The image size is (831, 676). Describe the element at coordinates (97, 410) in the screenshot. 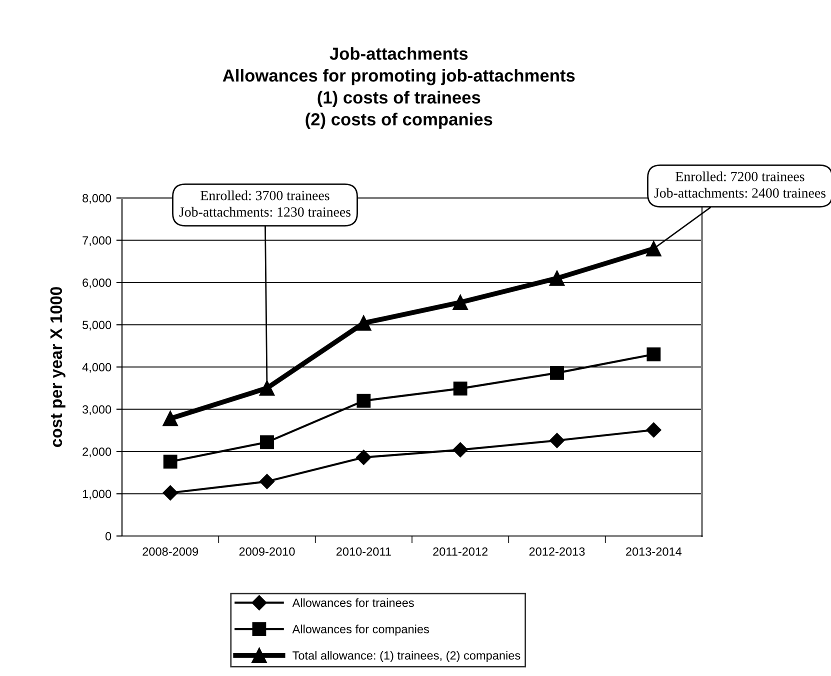

I see `y-tick-label: 3,000` at that location.